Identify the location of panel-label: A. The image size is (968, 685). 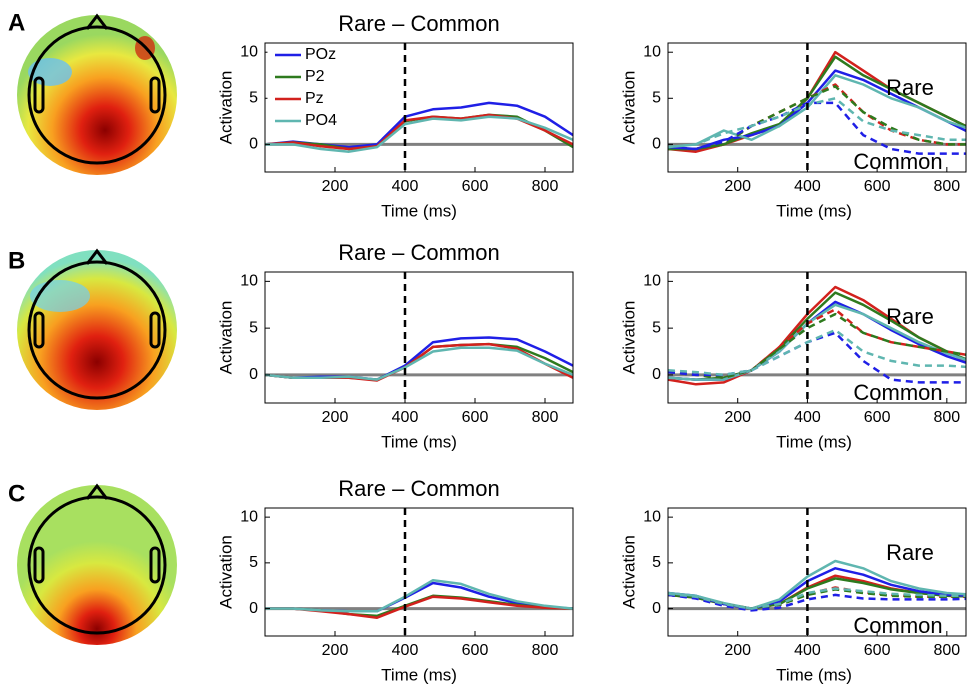
(16, 22).